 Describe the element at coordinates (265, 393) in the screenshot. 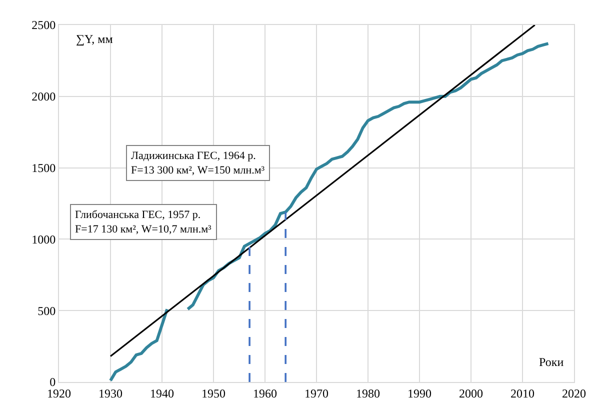

I see `x-tick-label: 1960` at that location.